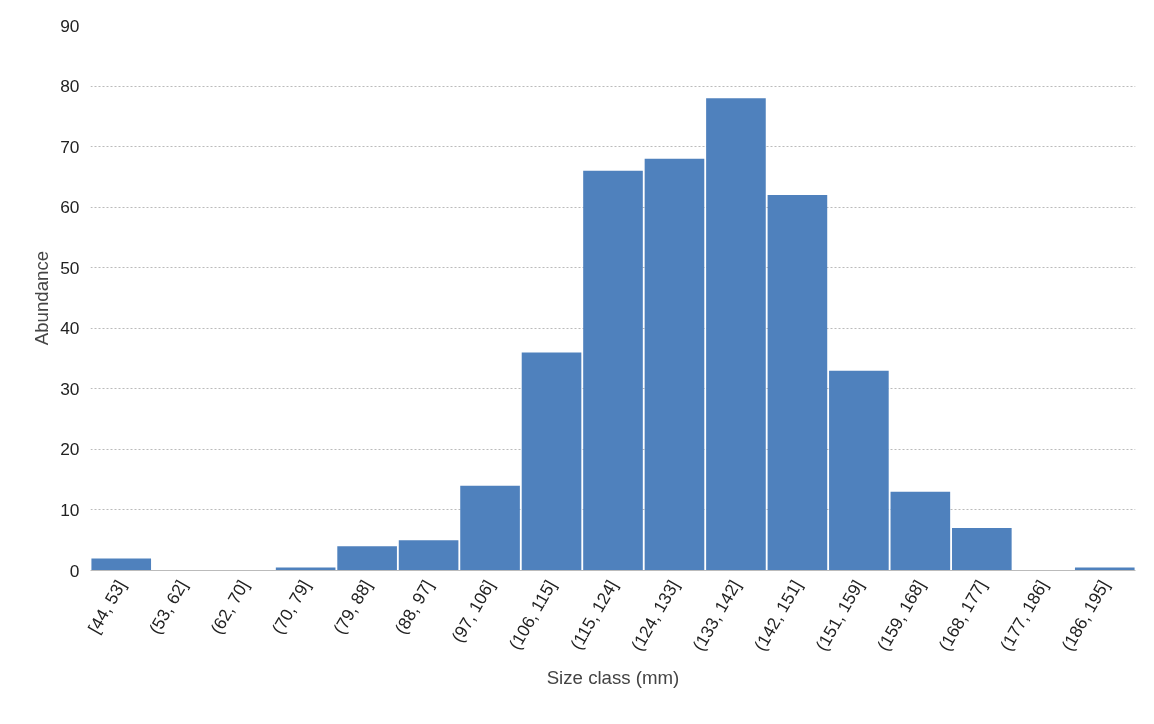  I want to click on x-tick-label: (159, 168], so click(901, 615).